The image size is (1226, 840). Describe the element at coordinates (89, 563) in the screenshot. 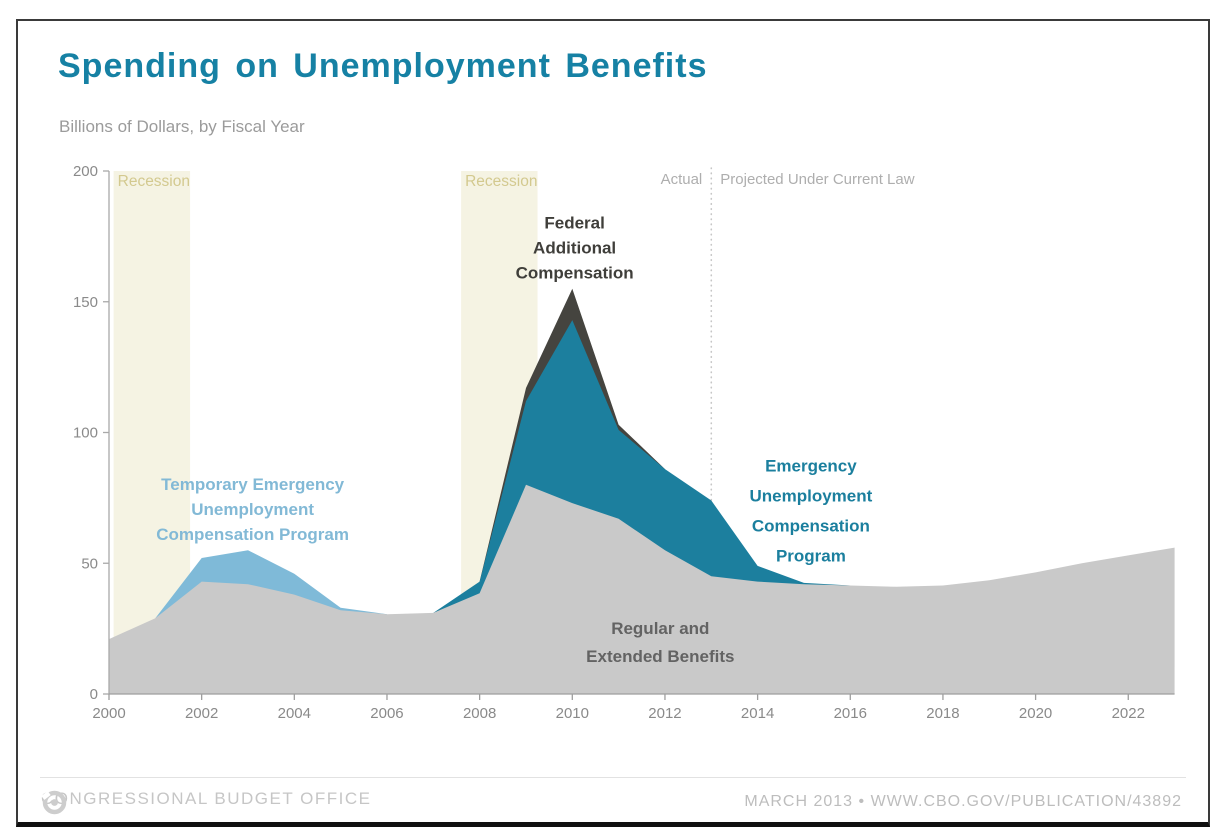

I see `y-tick-label: 50` at that location.